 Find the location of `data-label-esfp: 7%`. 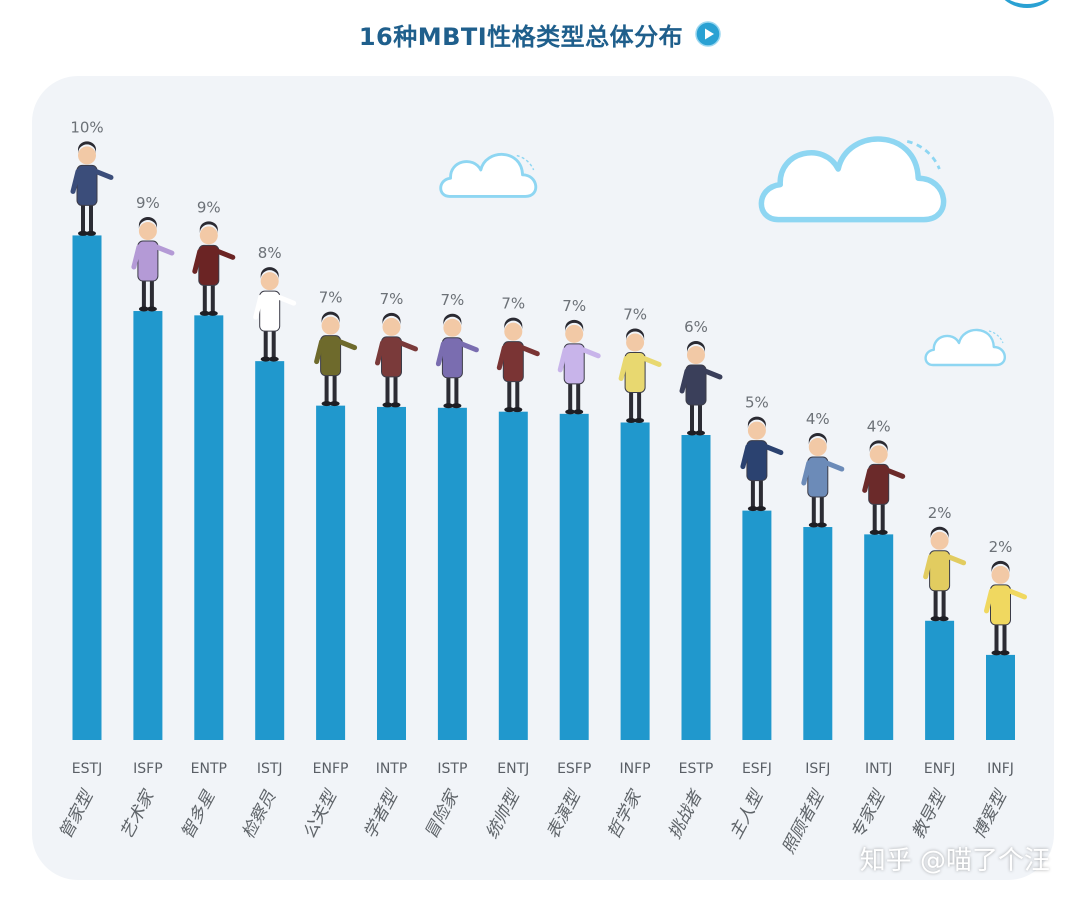

data-label-esfp: 7% is located at coordinates (574, 306).